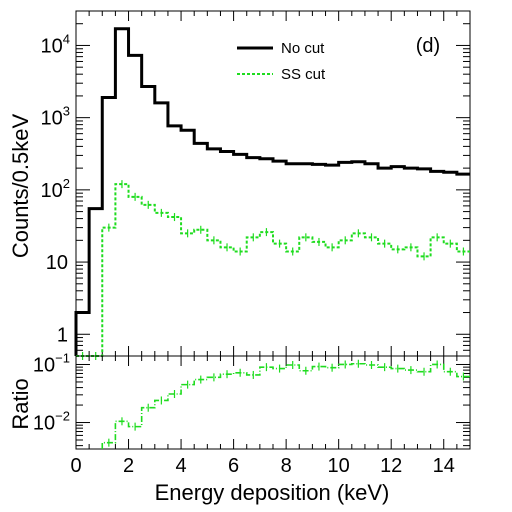 Image resolution: width=512 pixels, height=512 pixels. I want to click on y-tick-label: 10, so click(57, 263).